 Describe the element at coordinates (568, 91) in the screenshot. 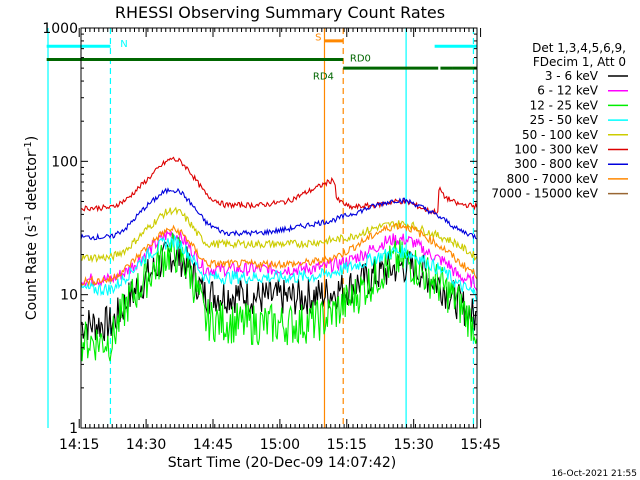

I see `legend-entry-label: 6 - 12 keV` at that location.